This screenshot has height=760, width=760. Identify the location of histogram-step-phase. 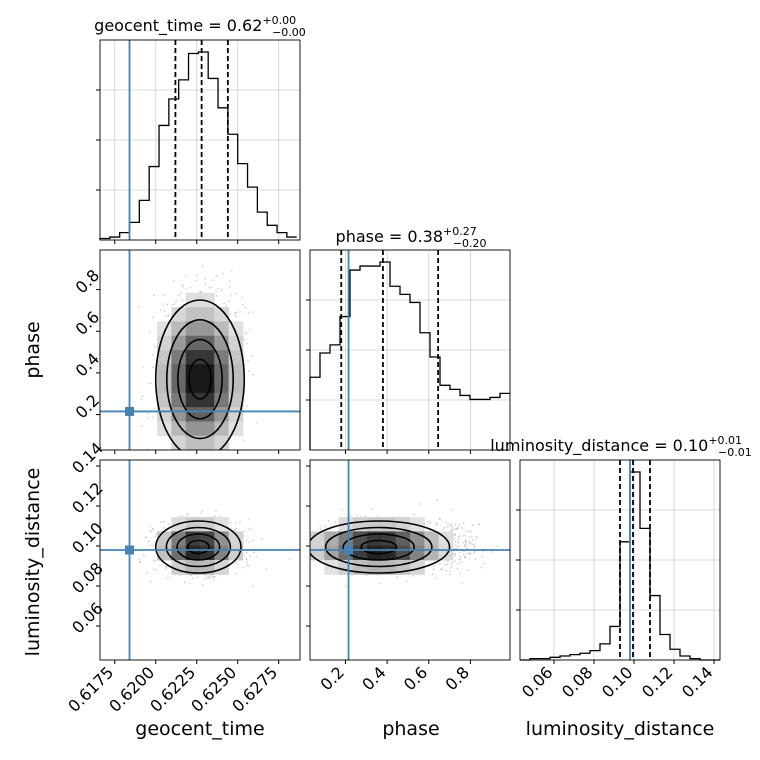
(409, 355).